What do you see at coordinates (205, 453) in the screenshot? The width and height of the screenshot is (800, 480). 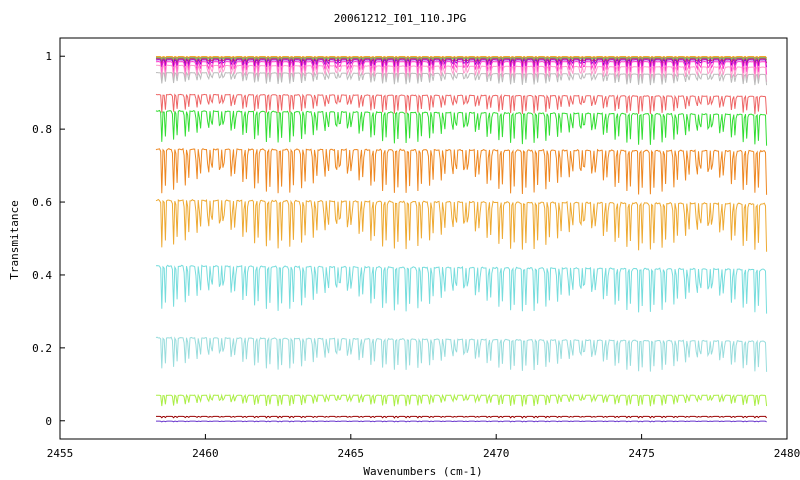 I see `x-tick-label: 2460` at bounding box center [205, 453].